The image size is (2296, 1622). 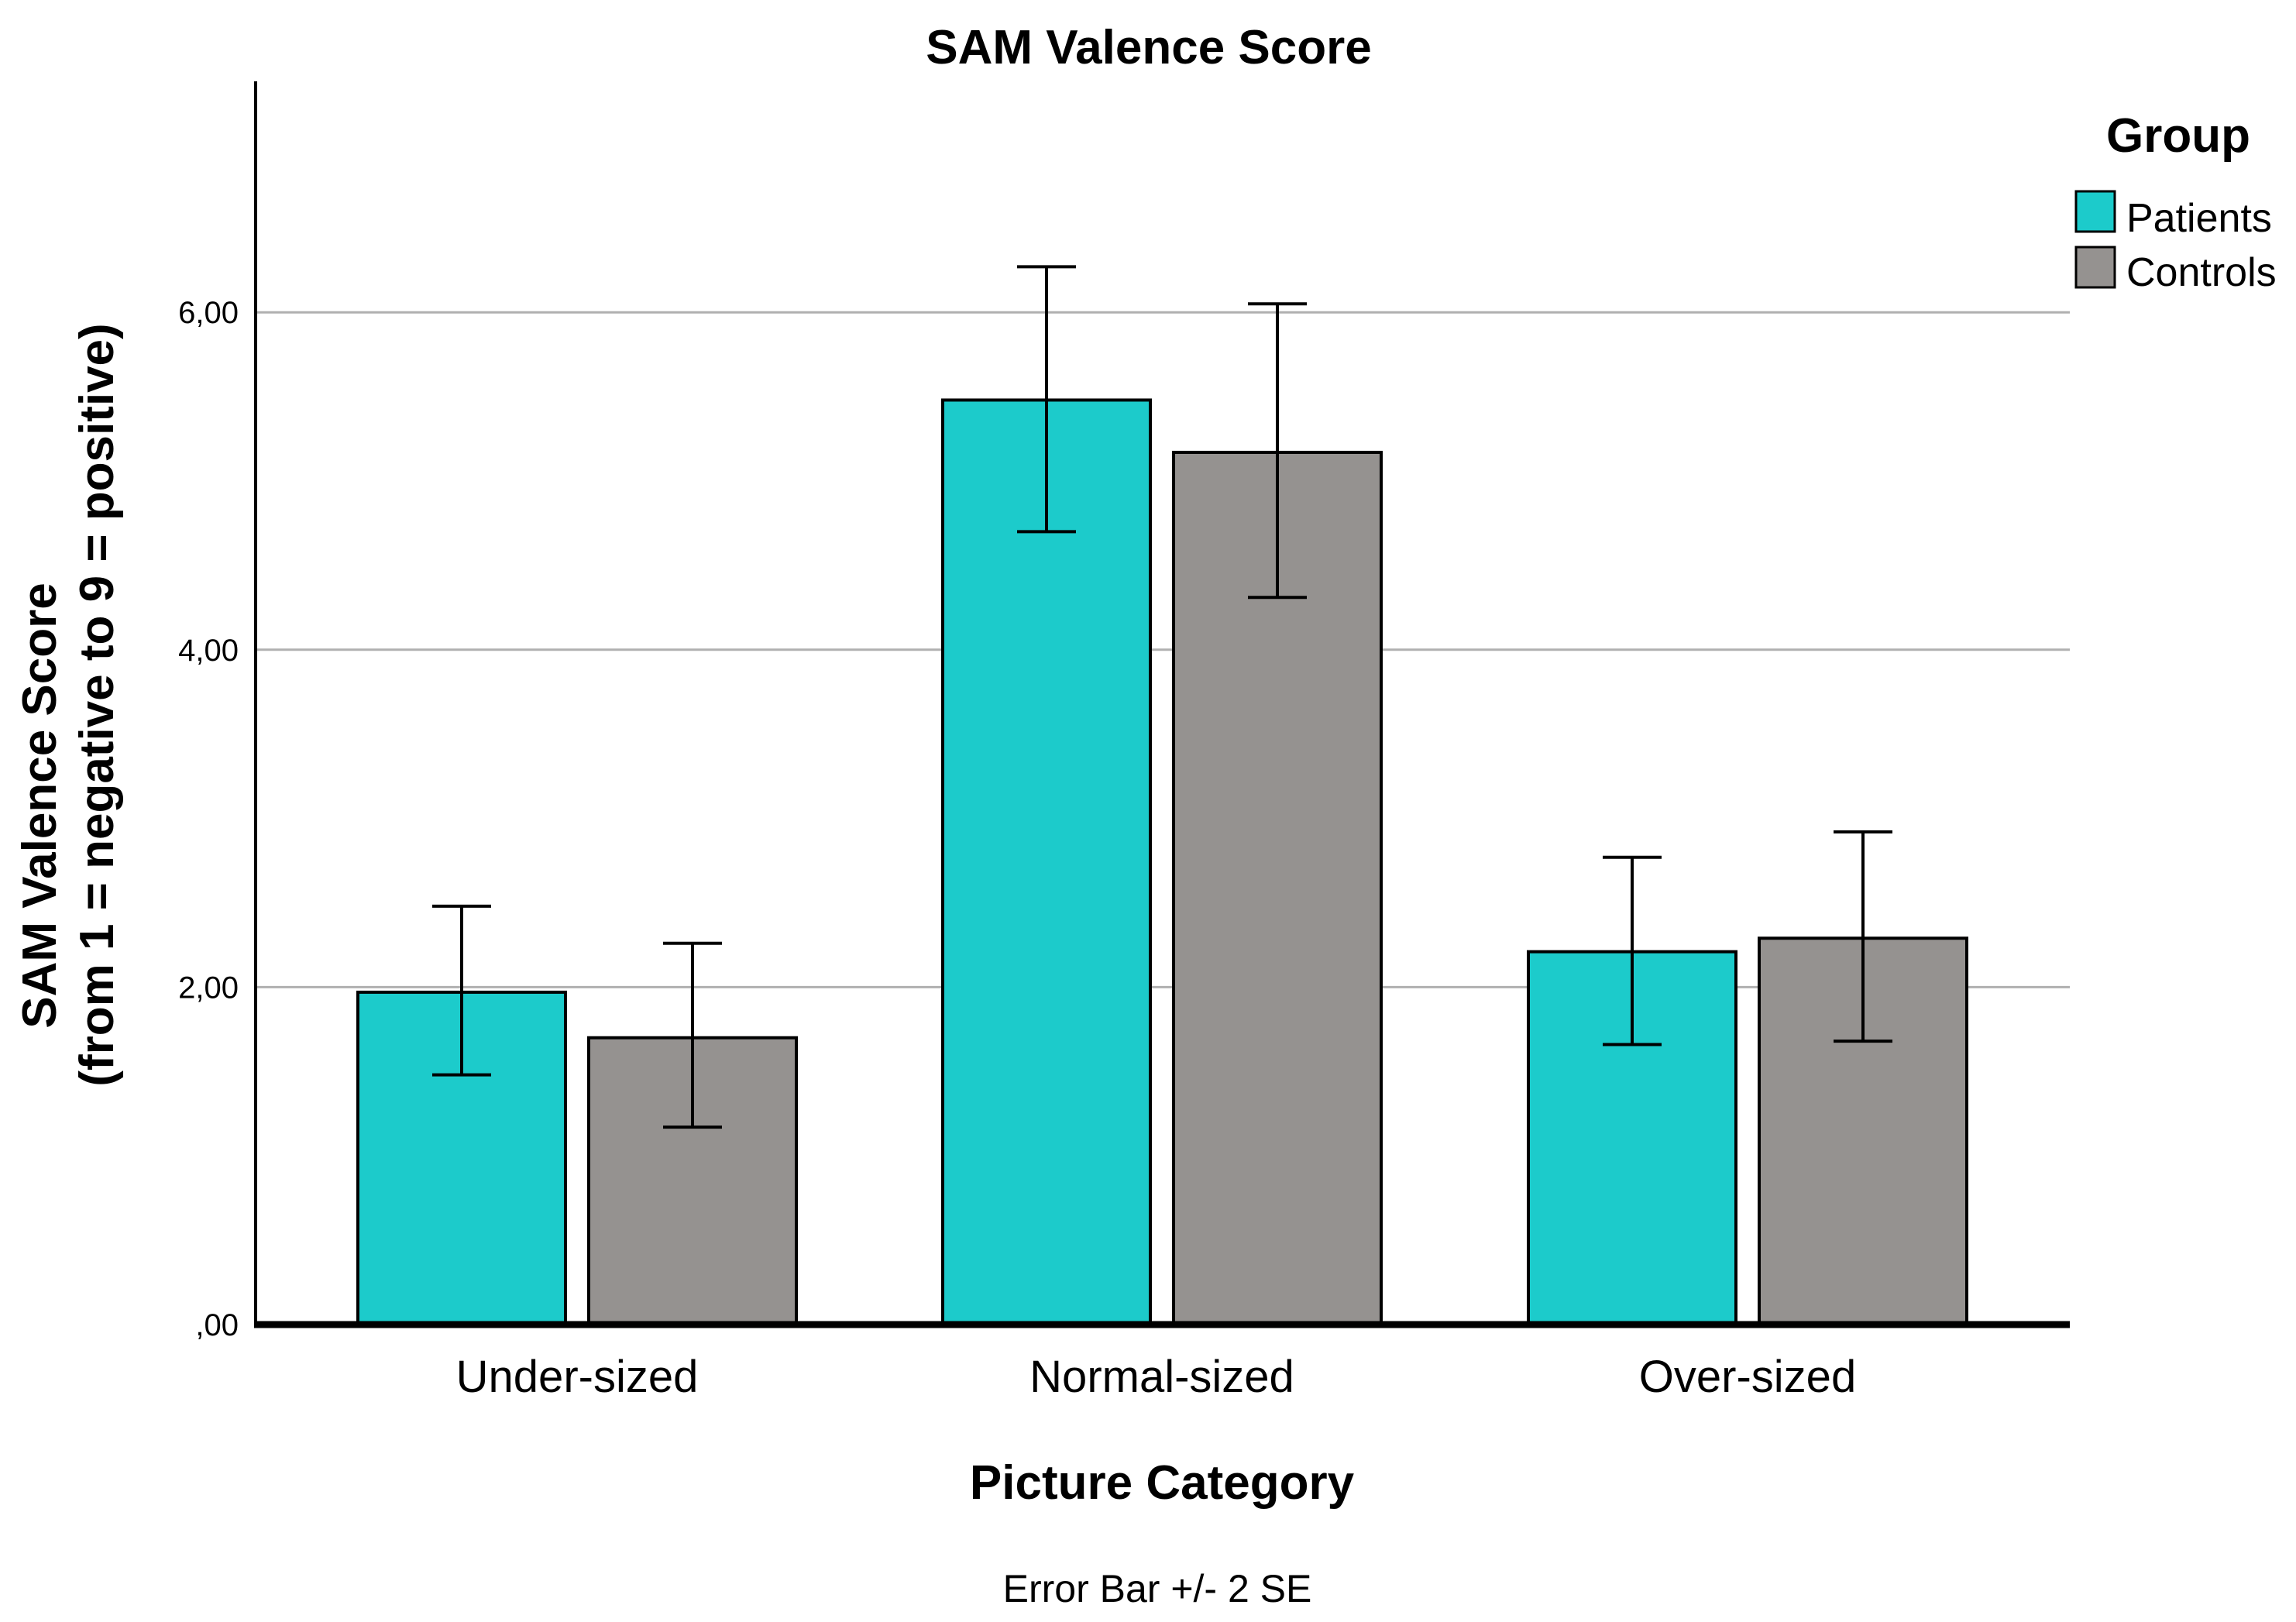 What do you see at coordinates (1149, 47) in the screenshot?
I see `chart-title: SAM Valence Score` at bounding box center [1149, 47].